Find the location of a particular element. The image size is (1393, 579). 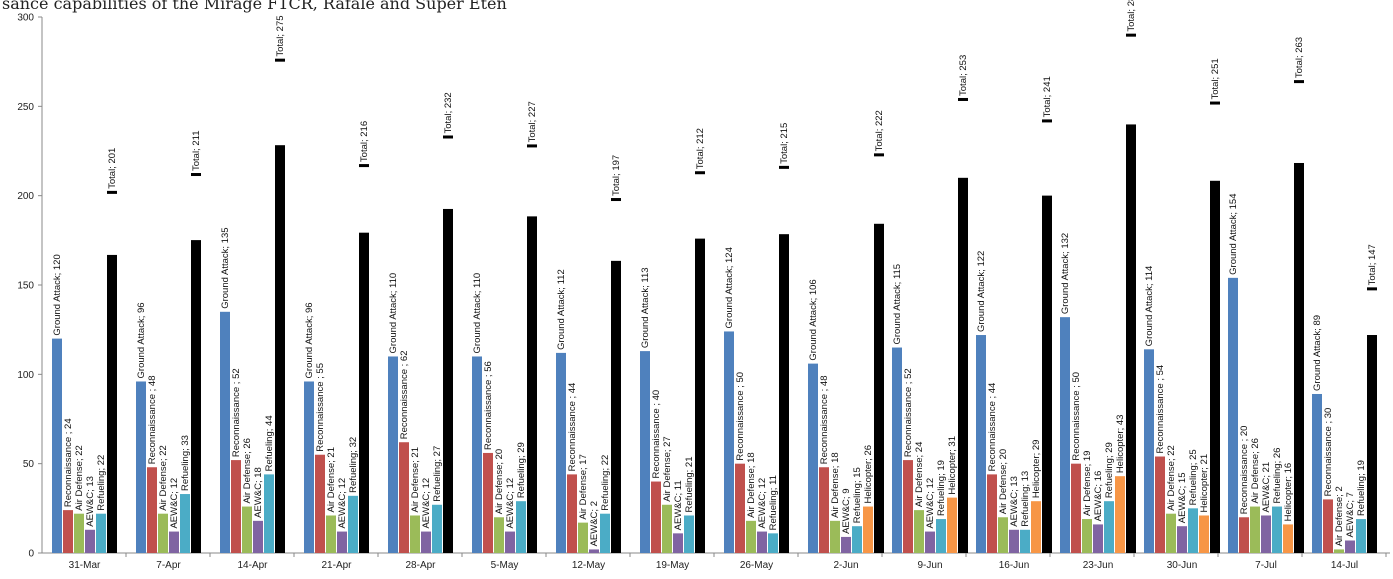

x-tick-label: 19-May is located at coordinates (672, 565).